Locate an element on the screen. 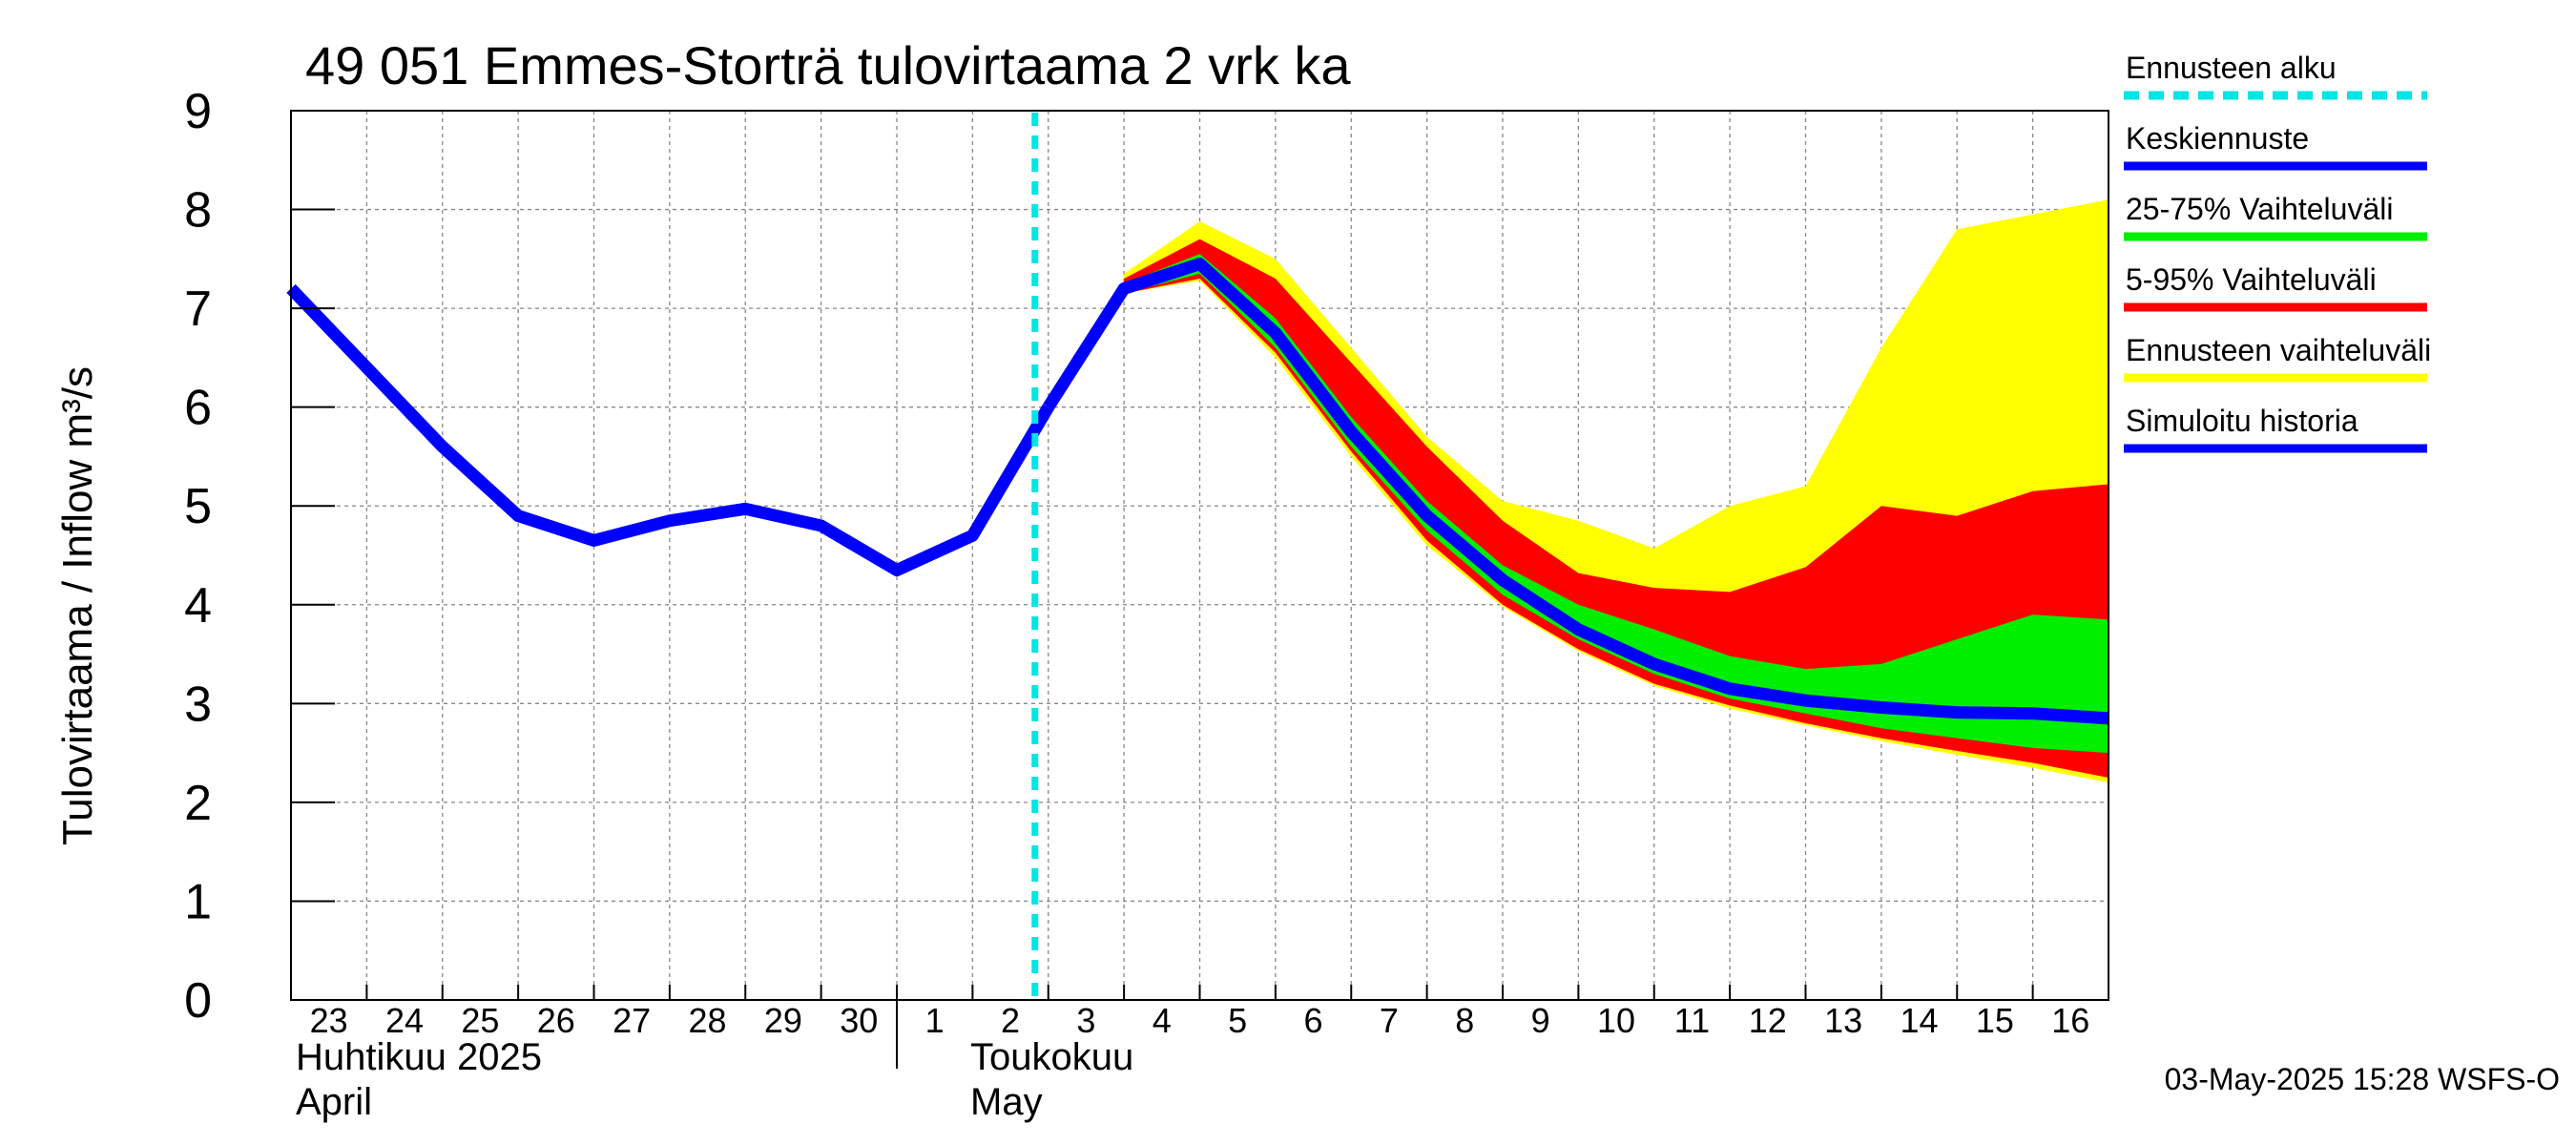 Image resolution: width=2576 pixels, height=1145 pixels. legend-label: Ennusteen alku is located at coordinates (2231, 68).